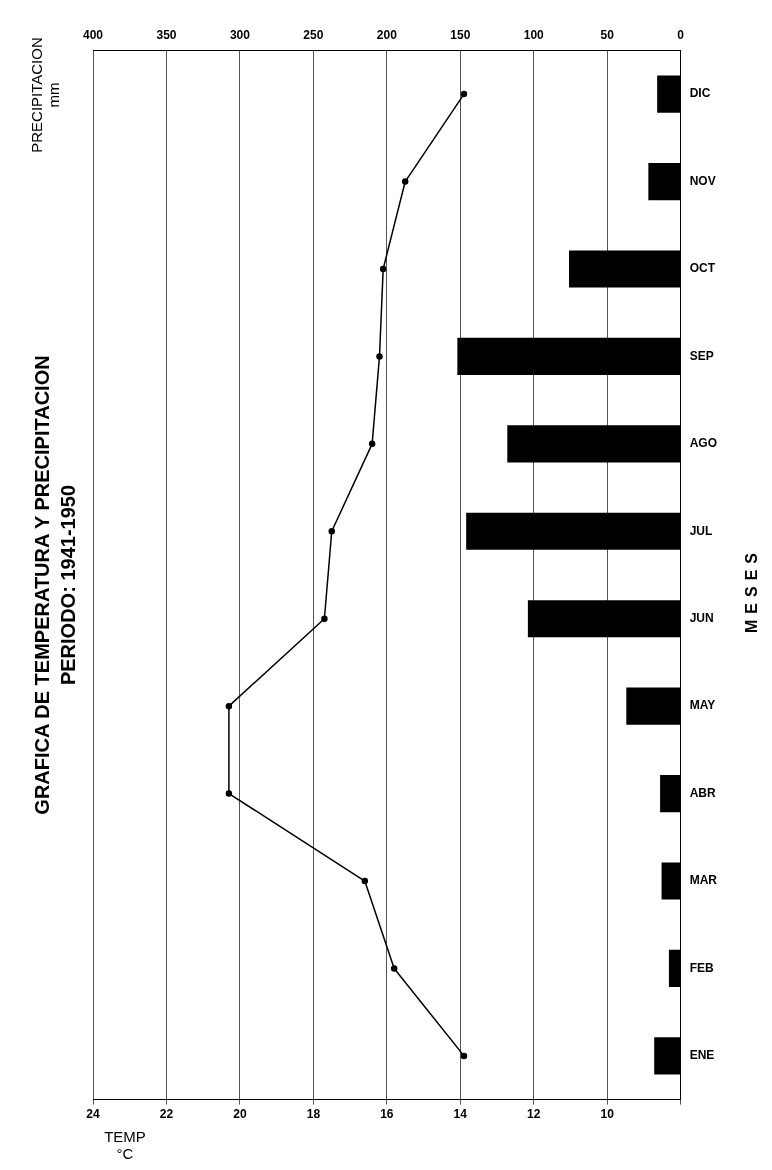  Describe the element at coordinates (42, 585) in the screenshot. I see `text: GRAFICA DE TEMPERATURA Y PRECIPITACION` at that location.